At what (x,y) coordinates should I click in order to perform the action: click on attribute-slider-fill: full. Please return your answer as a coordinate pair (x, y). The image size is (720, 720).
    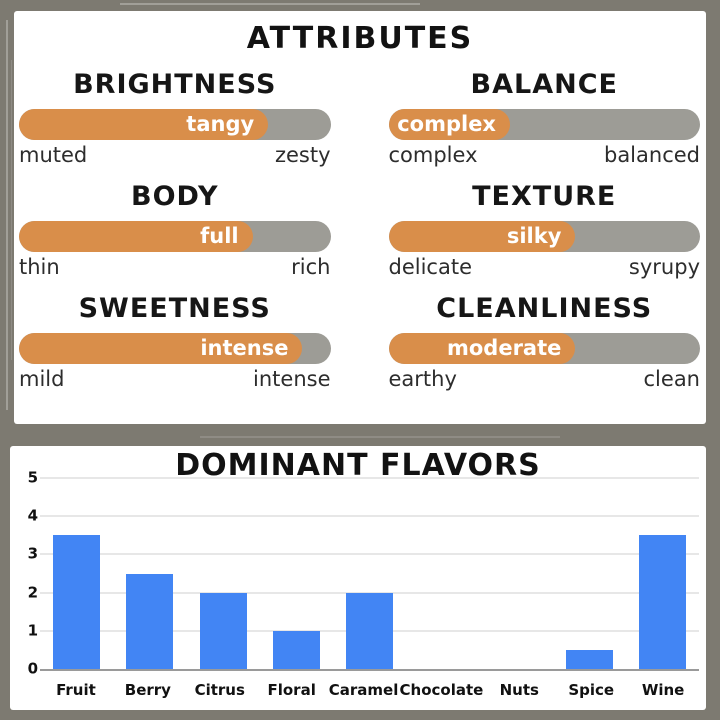
    Looking at the image, I should click on (136, 237).